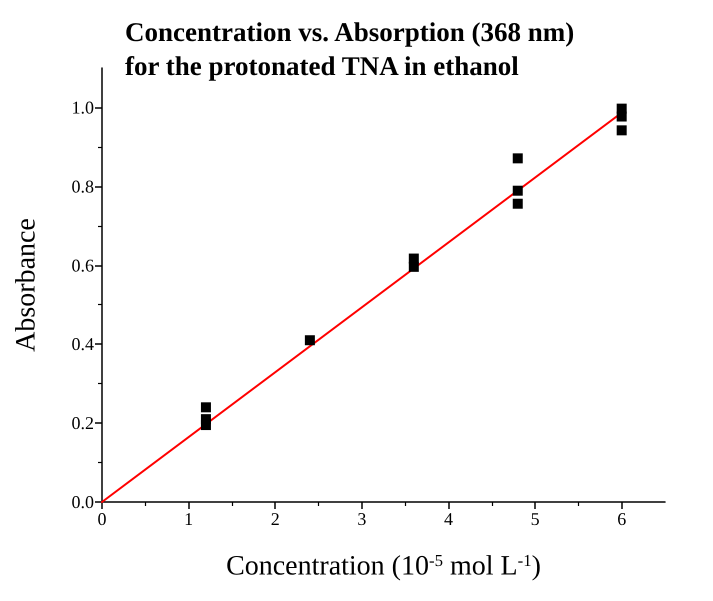  What do you see at coordinates (621, 519) in the screenshot?
I see `x-tick-label: 6` at bounding box center [621, 519].